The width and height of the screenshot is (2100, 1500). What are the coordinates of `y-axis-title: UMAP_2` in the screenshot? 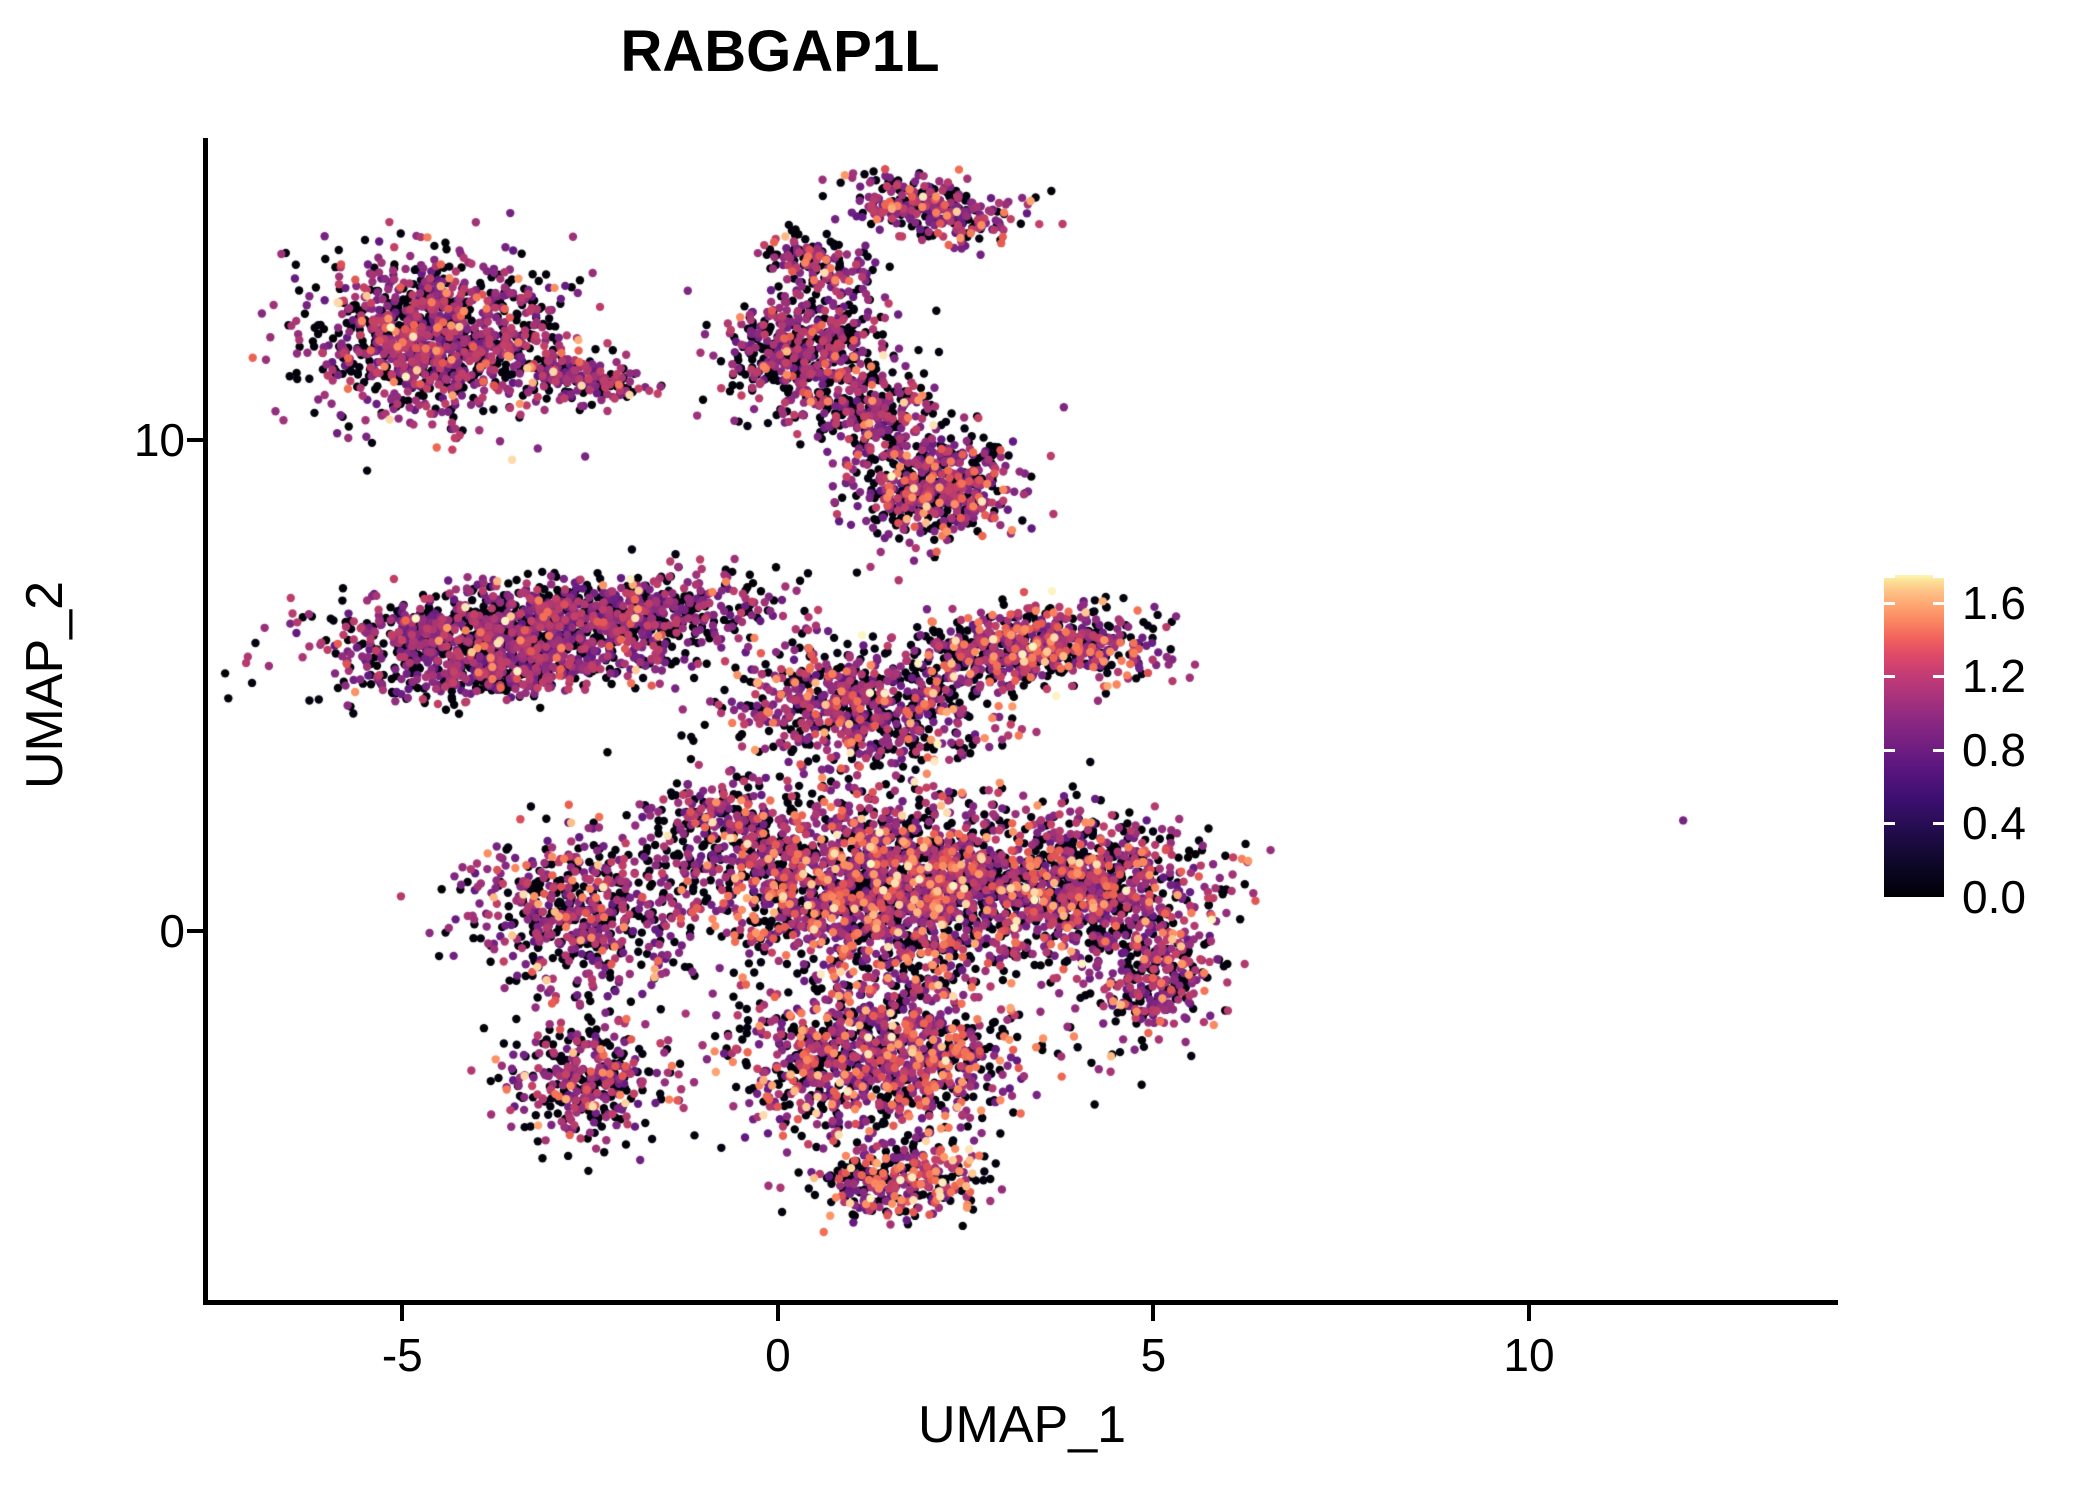 It's located at (45, 685).